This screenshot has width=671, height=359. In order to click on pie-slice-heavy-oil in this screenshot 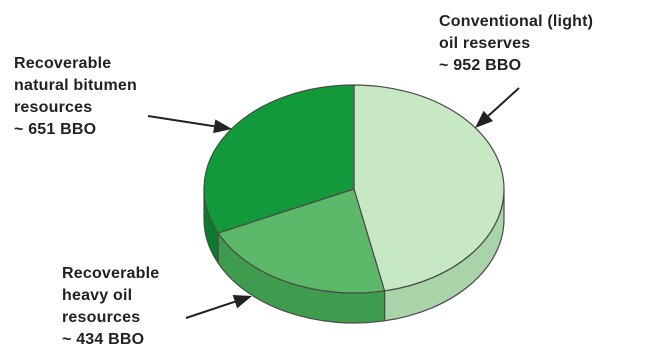, I will do `click(301, 241)`.